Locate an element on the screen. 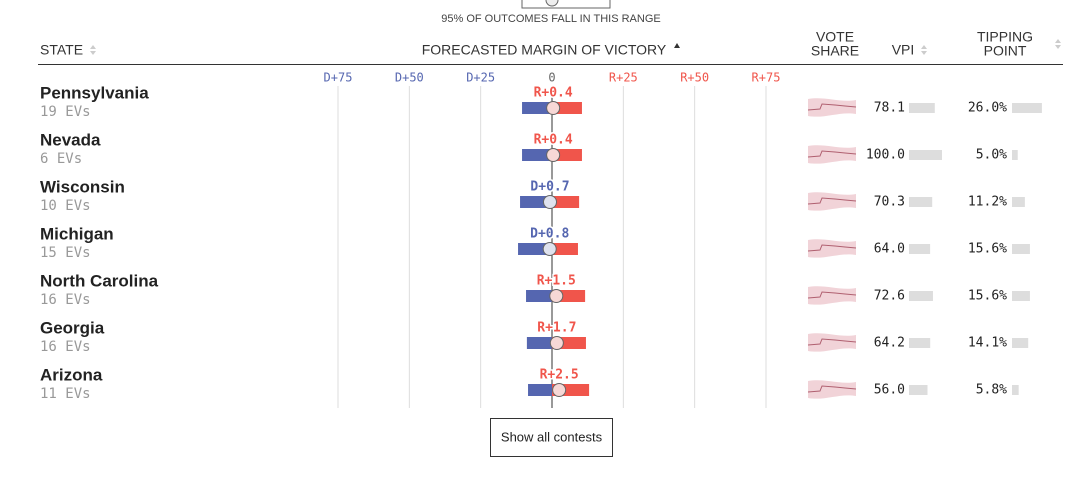 Image resolution: width=1077 pixels, height=477 pixels. margin-label: R+1.7 is located at coordinates (556, 328).